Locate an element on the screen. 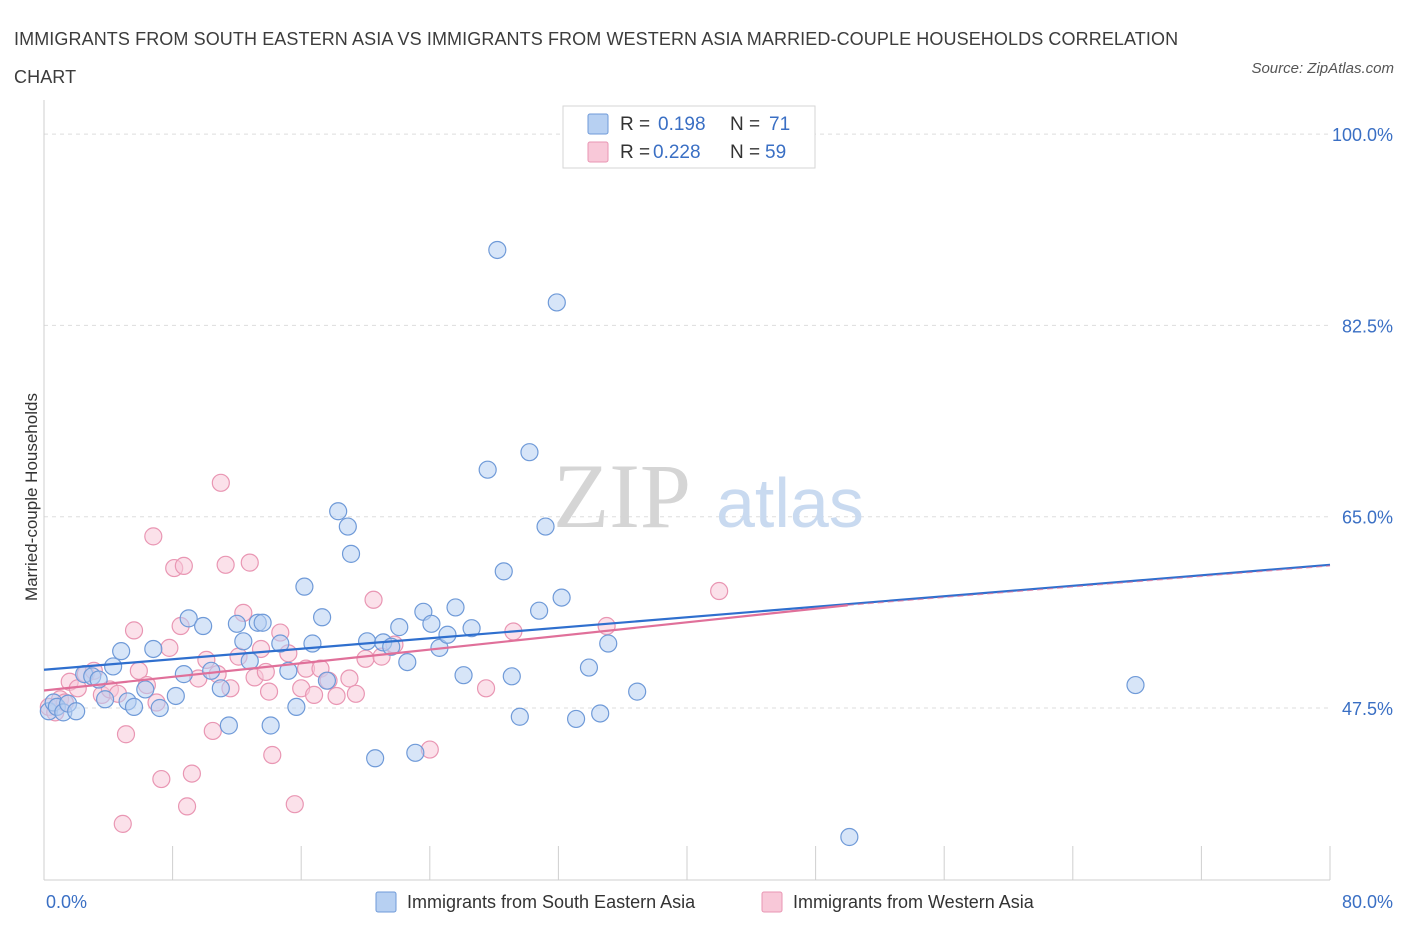 Image resolution: width=1406 pixels, height=930 pixels. legend-r-value-pink: 0.228 is located at coordinates (677, 152).